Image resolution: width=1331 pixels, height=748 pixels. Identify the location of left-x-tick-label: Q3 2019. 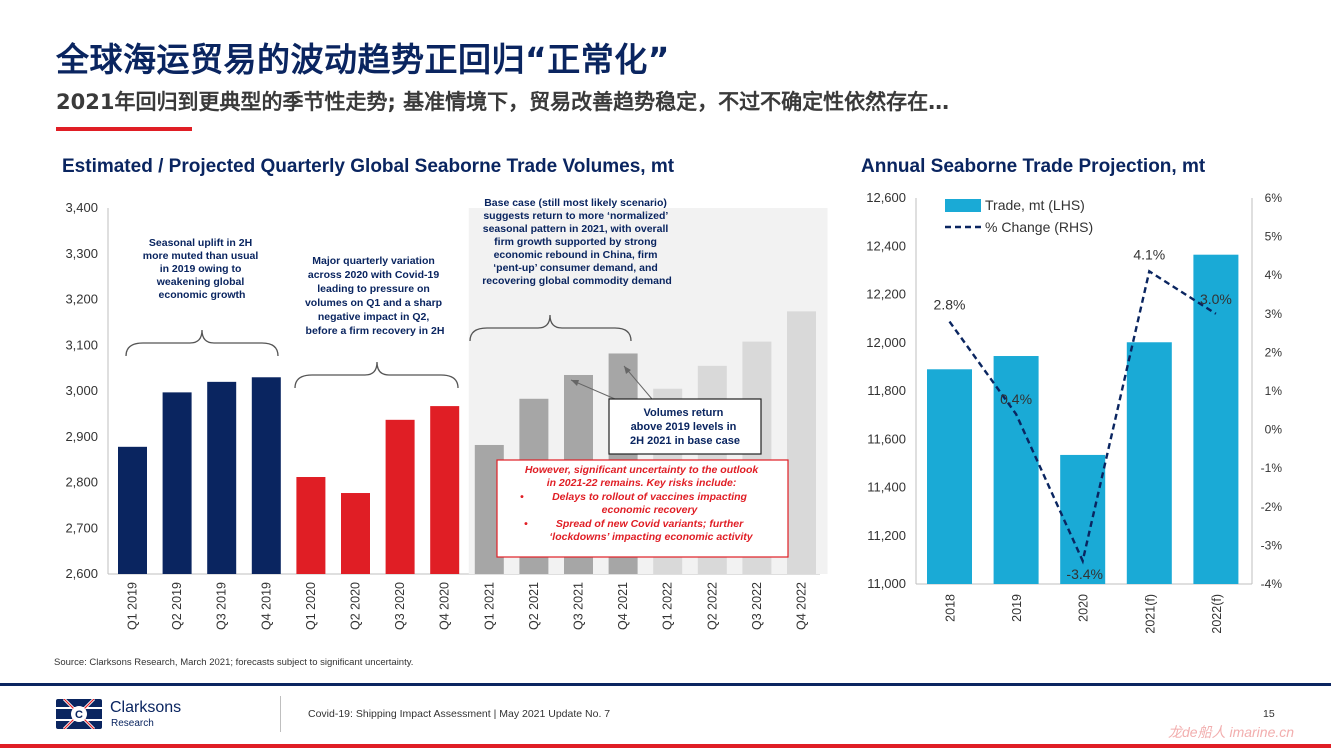
(222, 606).